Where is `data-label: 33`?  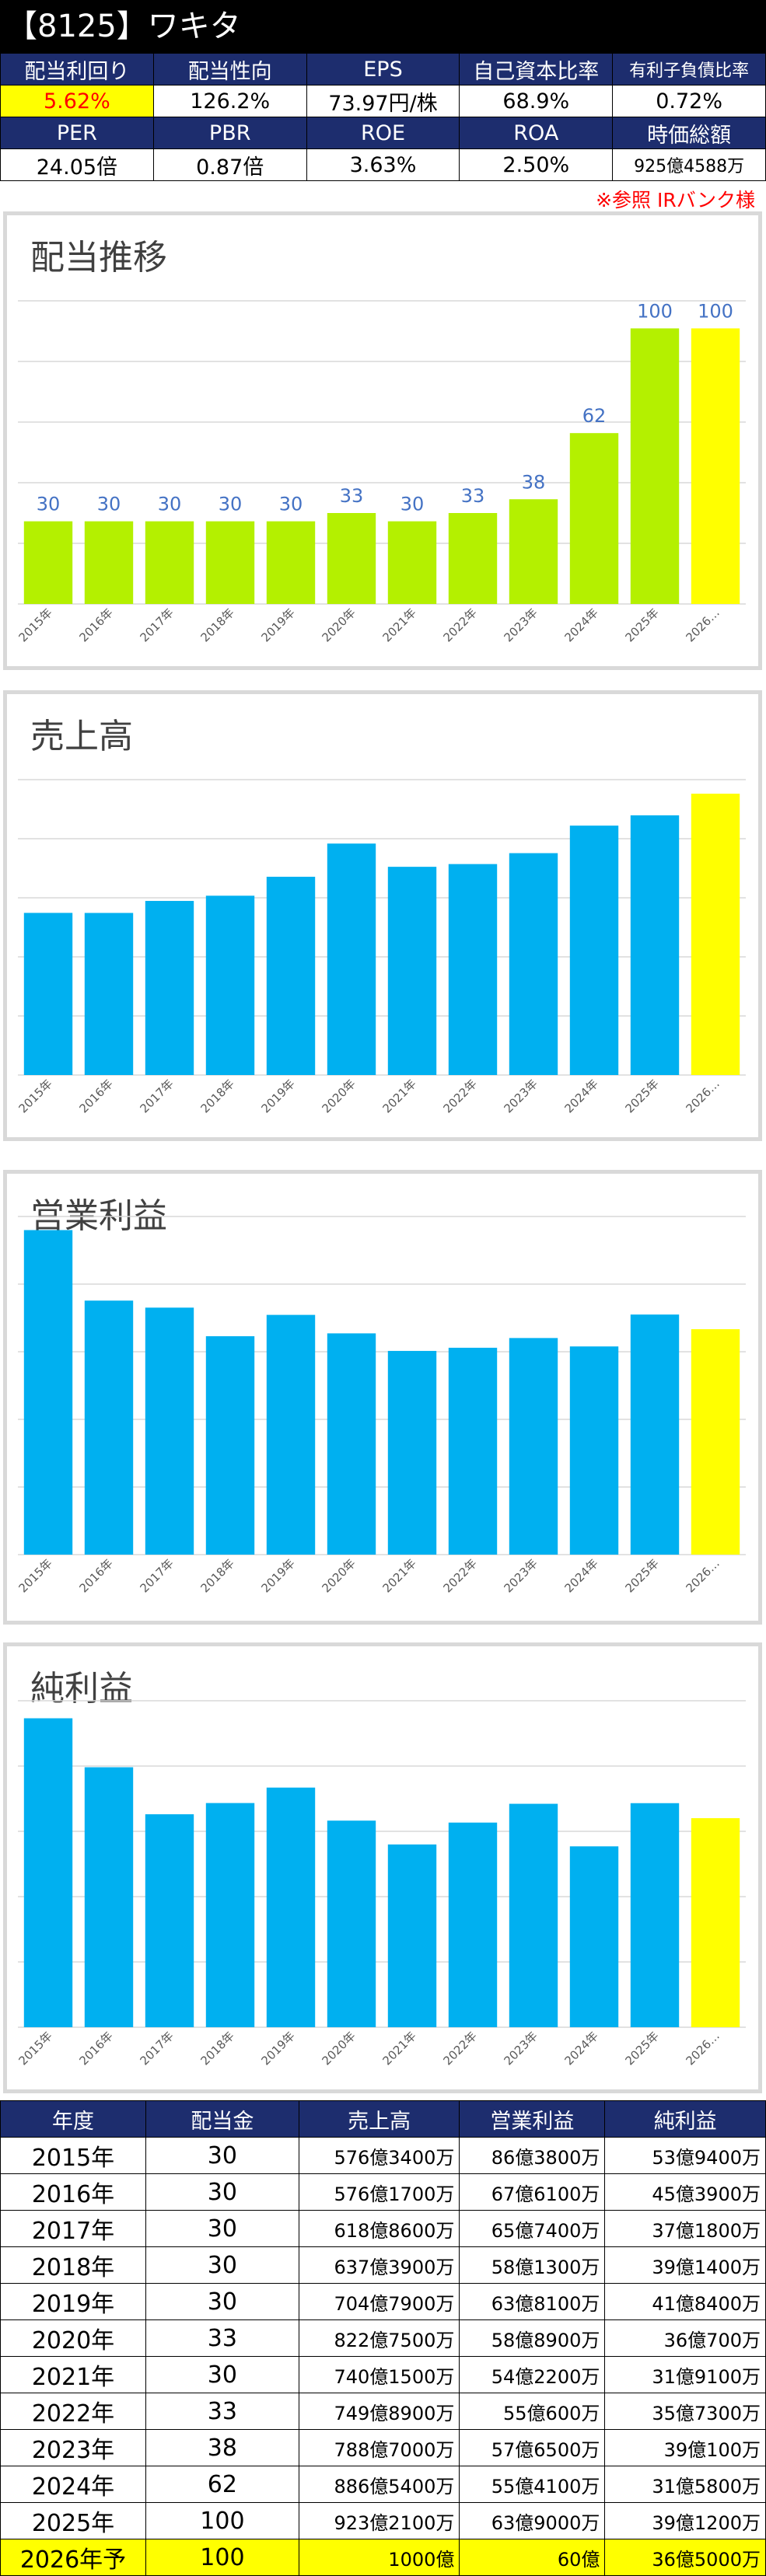
data-label: 33 is located at coordinates (352, 496).